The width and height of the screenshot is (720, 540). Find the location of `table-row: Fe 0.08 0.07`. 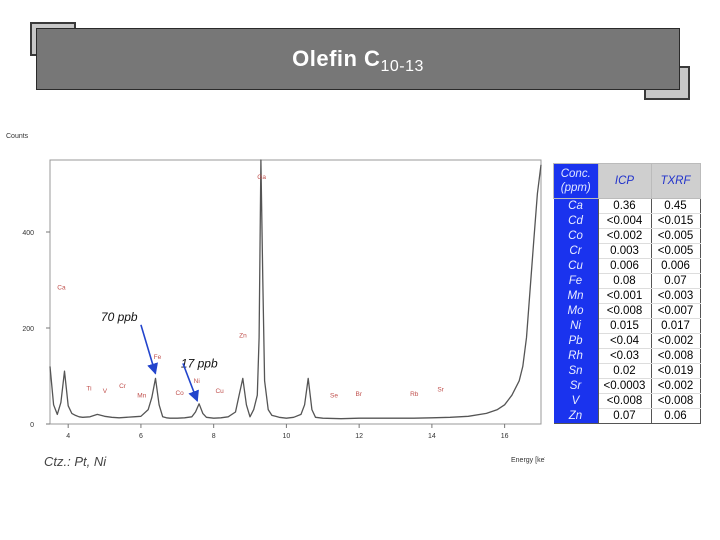

table-row: Fe 0.08 0.07 is located at coordinates (627, 281).